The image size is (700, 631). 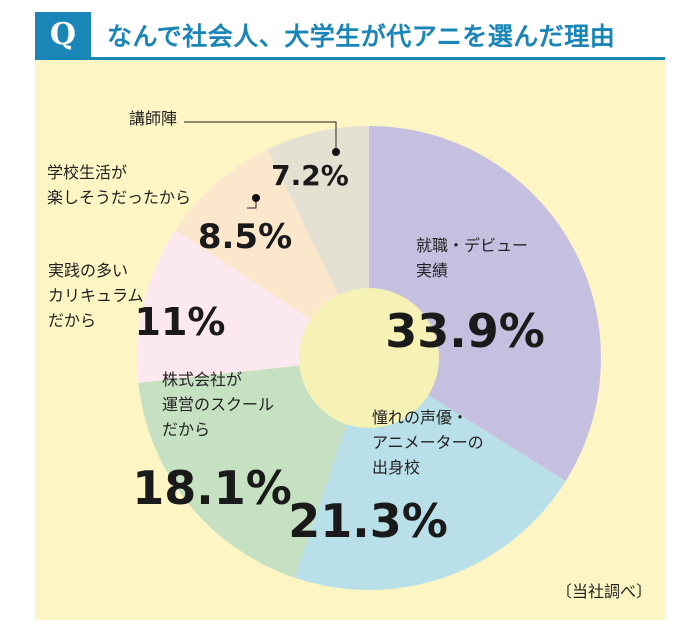 I want to click on source-note: 〔当社調べ〕, so click(x=604, y=591).